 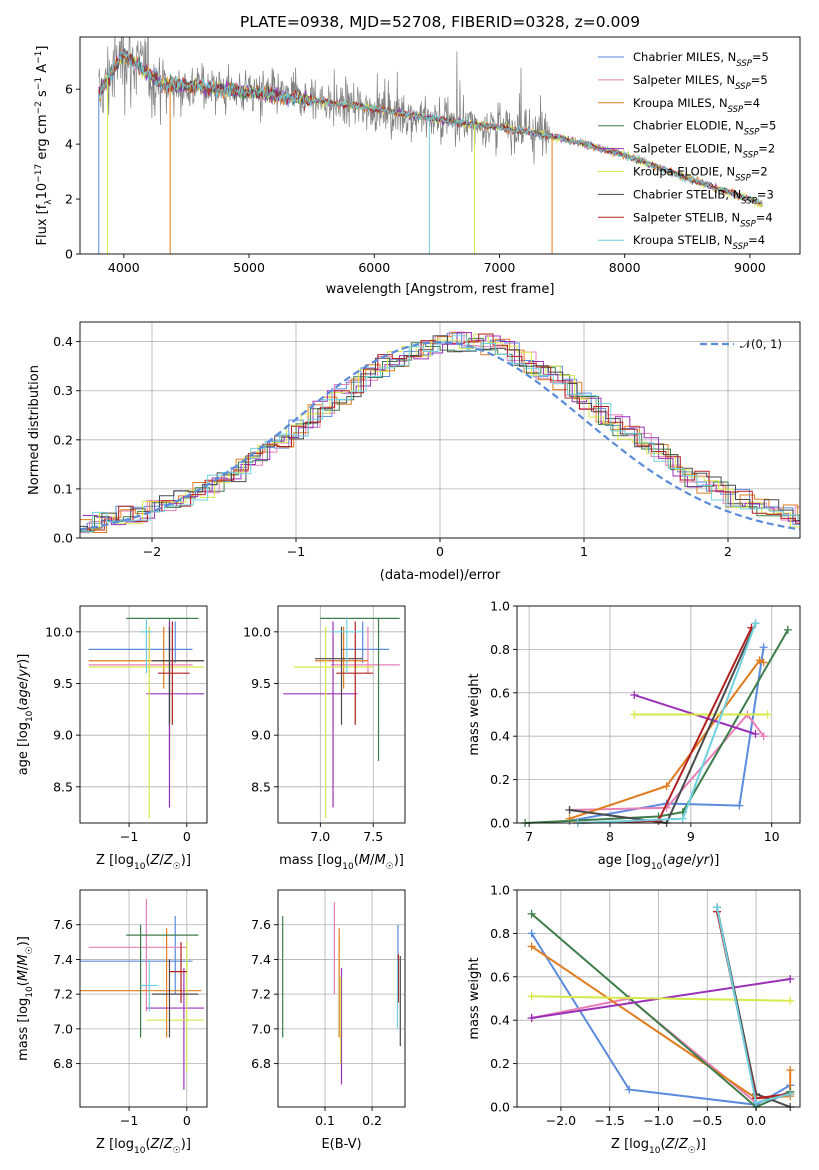 What do you see at coordinates (625, 267) in the screenshot?
I see `x-tick-label: 8000` at bounding box center [625, 267].